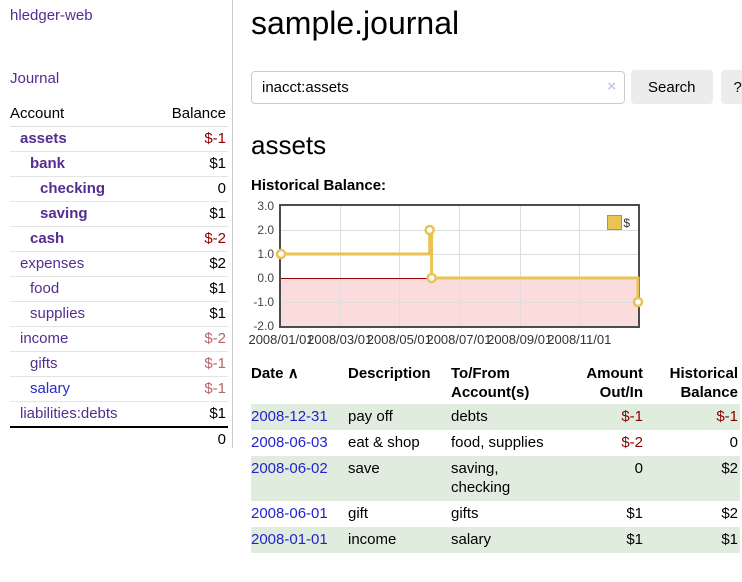 This screenshot has width=742, height=582. I want to click on register-row: 2008-06-02 save saving, checking 0 $2, so click(495, 478).